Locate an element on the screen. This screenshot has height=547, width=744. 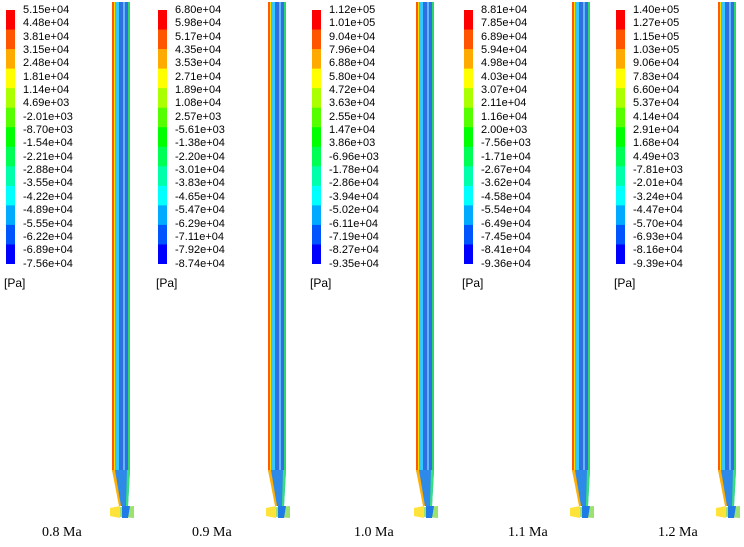
tick-label: 4.03e+04 is located at coordinates (504, 76).